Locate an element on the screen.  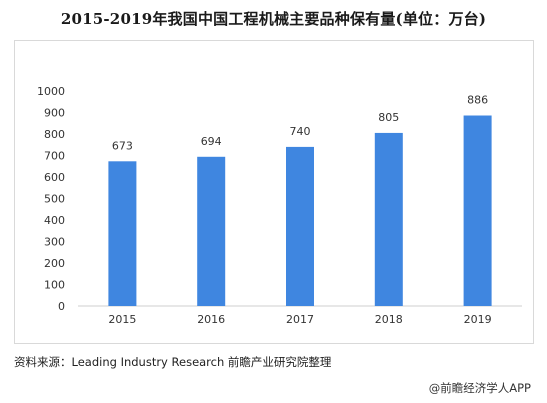
chart-title: 2015-2019年我国中国工程机械主要品种保有量(单位：万台) is located at coordinates (273, 19).